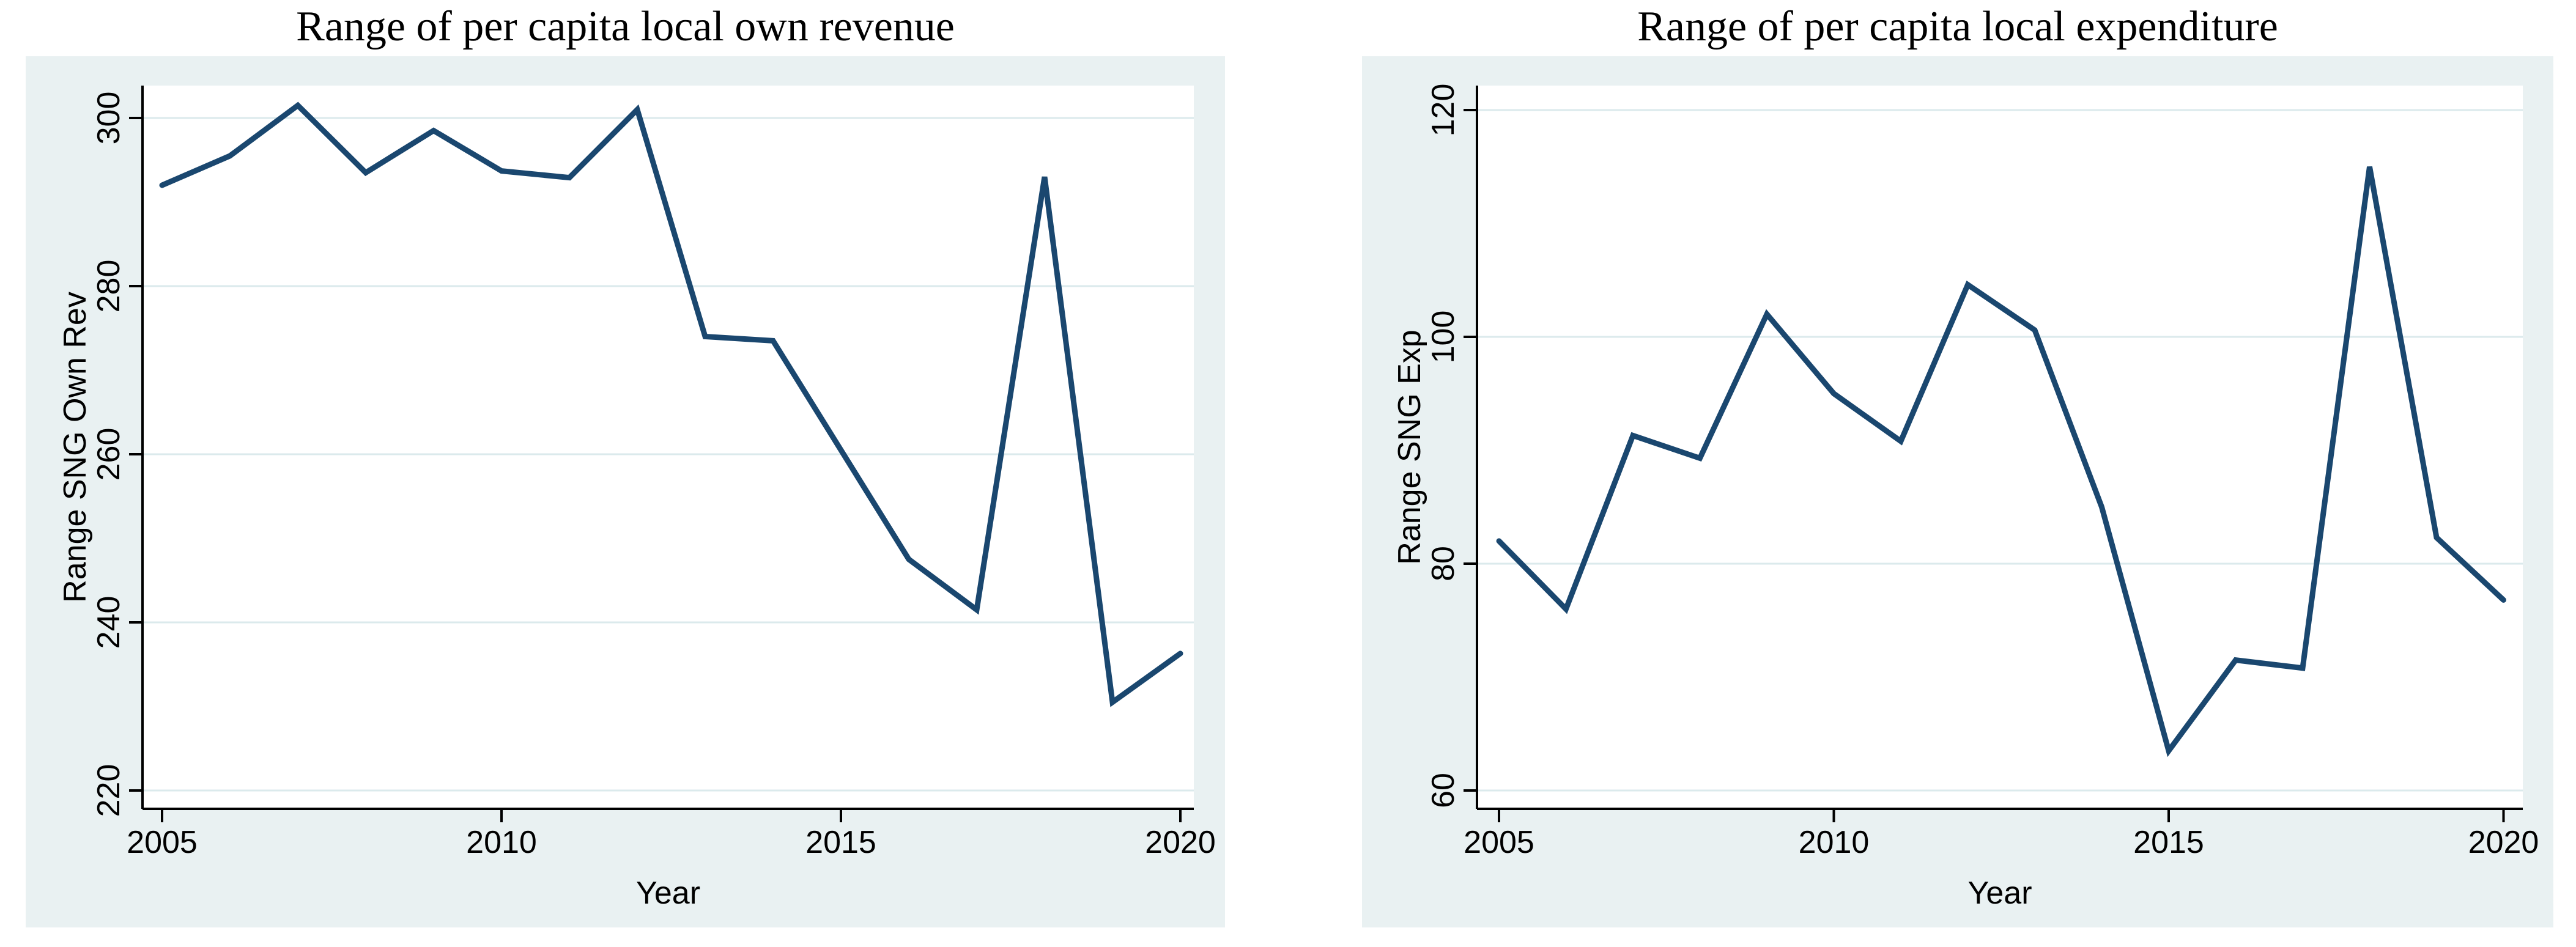  Describe the element at coordinates (109, 118) in the screenshot. I see `y-tick-label: 300` at that location.